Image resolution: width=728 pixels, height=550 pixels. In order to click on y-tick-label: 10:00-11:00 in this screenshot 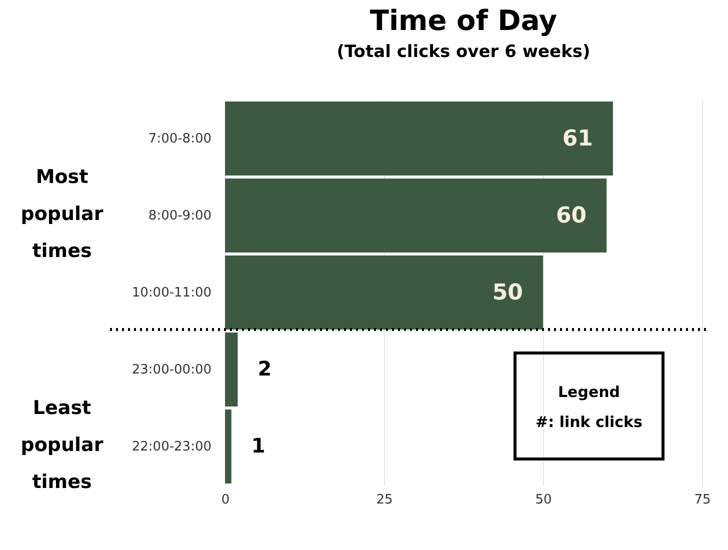, I will do `click(172, 293)`.